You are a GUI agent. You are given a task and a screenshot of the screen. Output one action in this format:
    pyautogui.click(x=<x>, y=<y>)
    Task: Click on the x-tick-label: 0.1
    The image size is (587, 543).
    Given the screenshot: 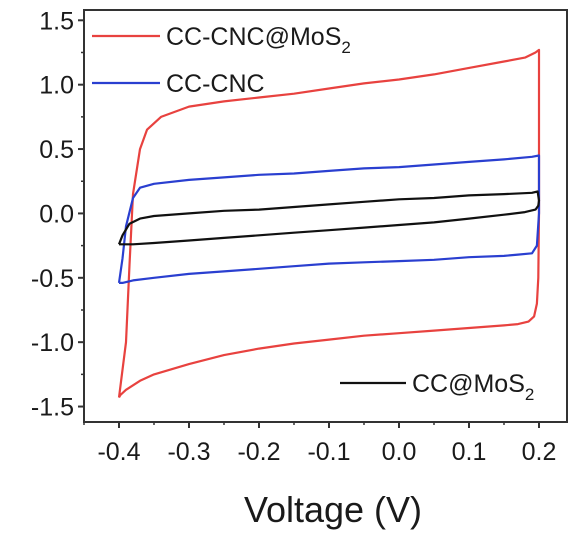 What is the action you would take?
    pyautogui.click(x=469, y=452)
    